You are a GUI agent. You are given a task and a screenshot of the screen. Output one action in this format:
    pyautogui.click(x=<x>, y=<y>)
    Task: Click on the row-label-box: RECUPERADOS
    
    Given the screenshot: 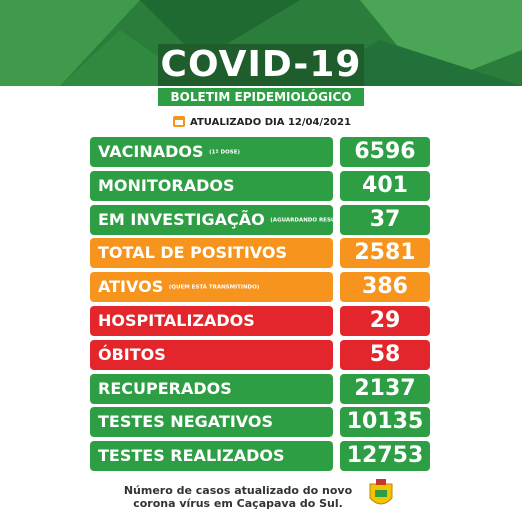 What is the action you would take?
    pyautogui.click(x=211, y=388)
    